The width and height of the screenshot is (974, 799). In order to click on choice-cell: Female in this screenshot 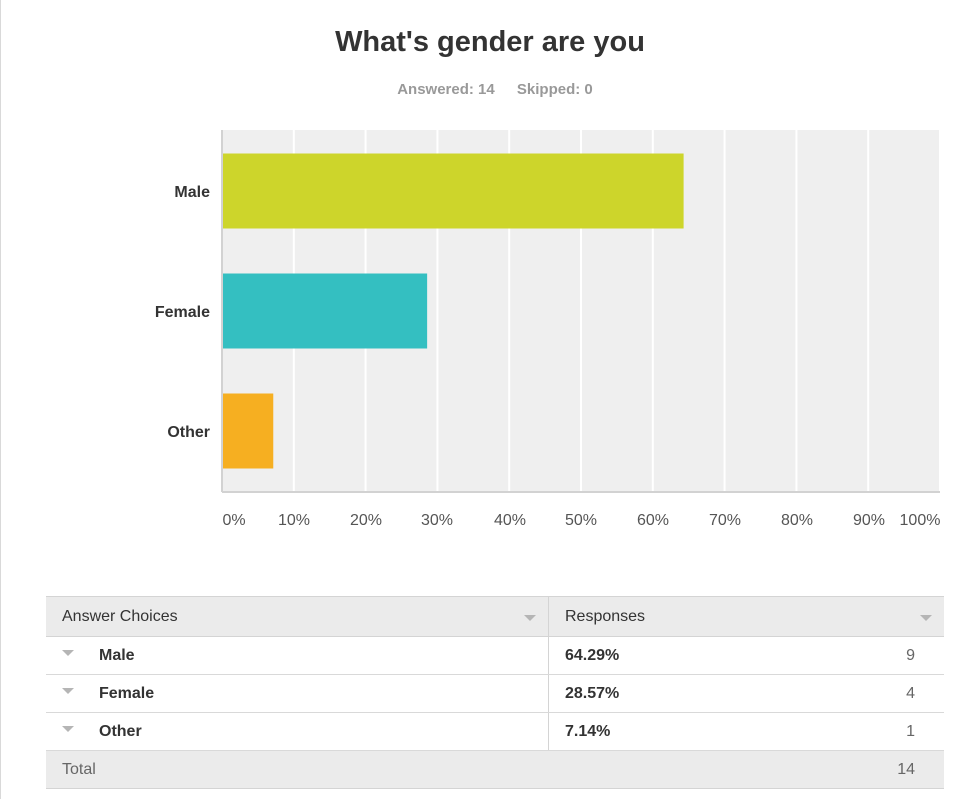, I will do `click(297, 693)`.